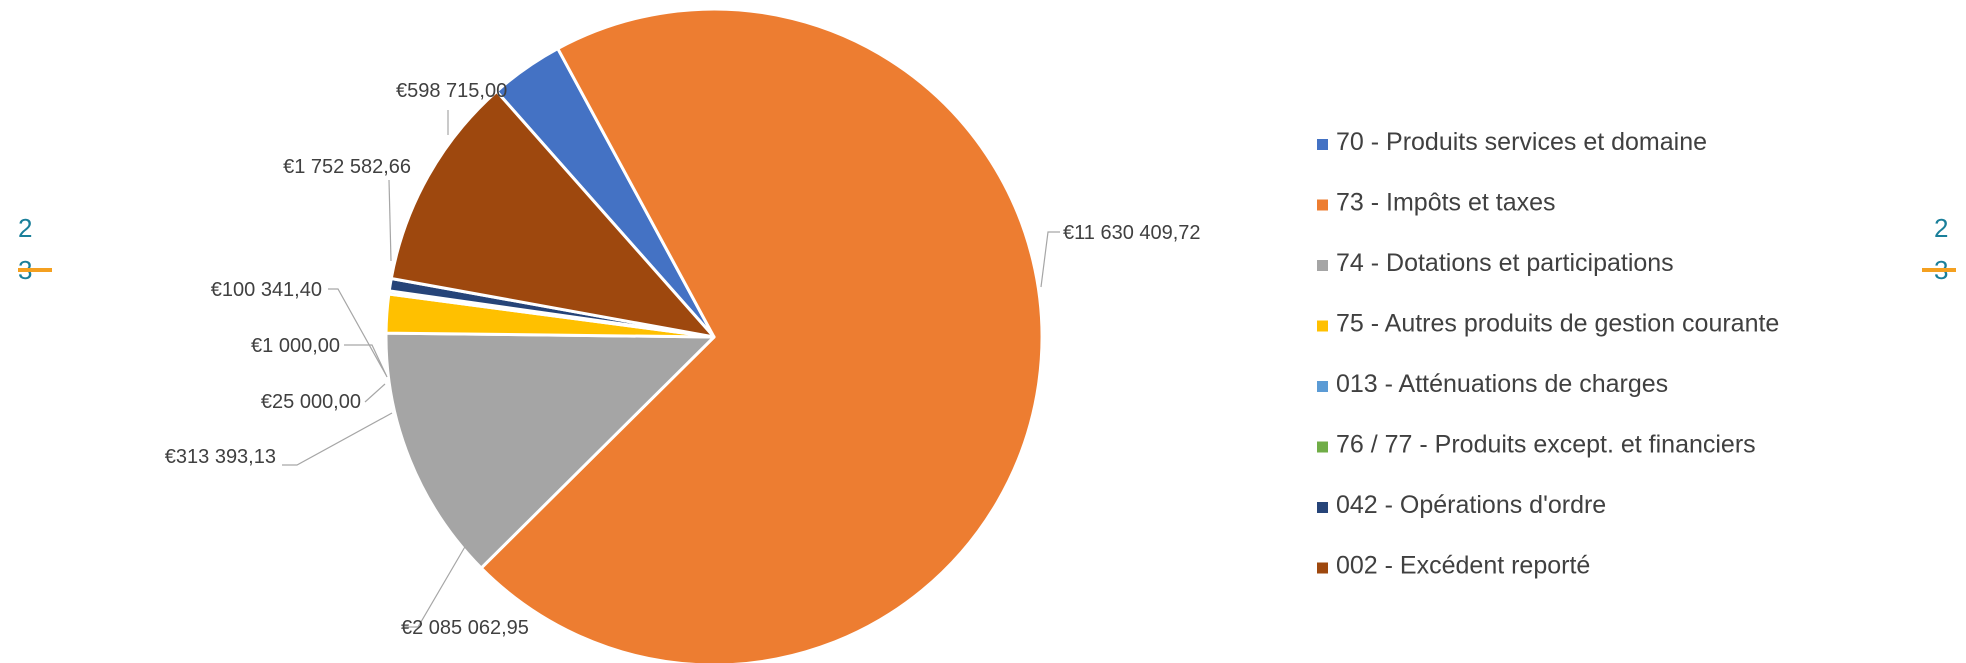  What do you see at coordinates (1471, 505) in the screenshot?
I see `legend-label-7: 042 - Opérations d'ordre` at bounding box center [1471, 505].